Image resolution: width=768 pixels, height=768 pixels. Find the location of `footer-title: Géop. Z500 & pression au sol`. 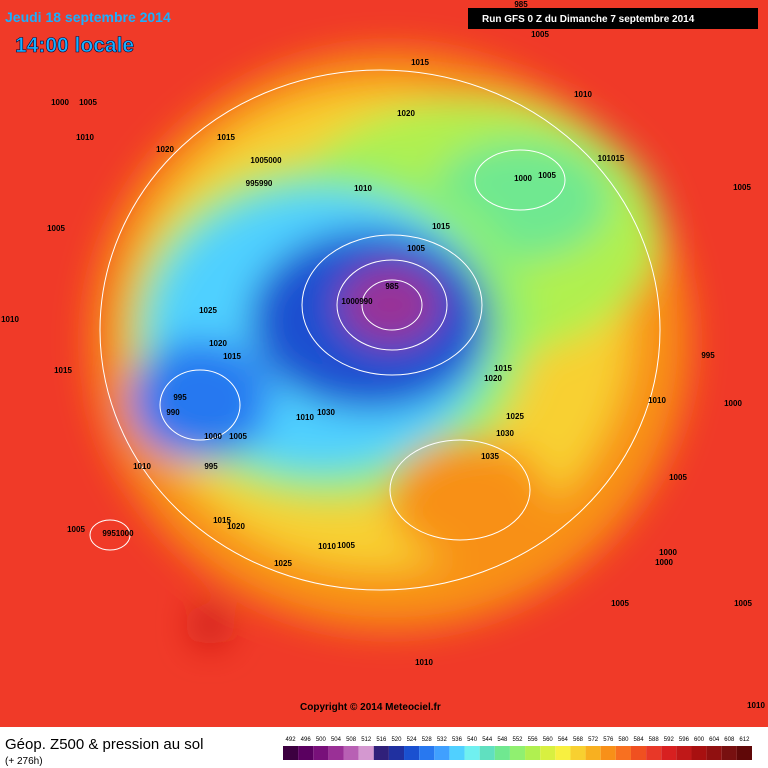

footer-title: Géop. Z500 & pression au sol is located at coordinates (104, 744).